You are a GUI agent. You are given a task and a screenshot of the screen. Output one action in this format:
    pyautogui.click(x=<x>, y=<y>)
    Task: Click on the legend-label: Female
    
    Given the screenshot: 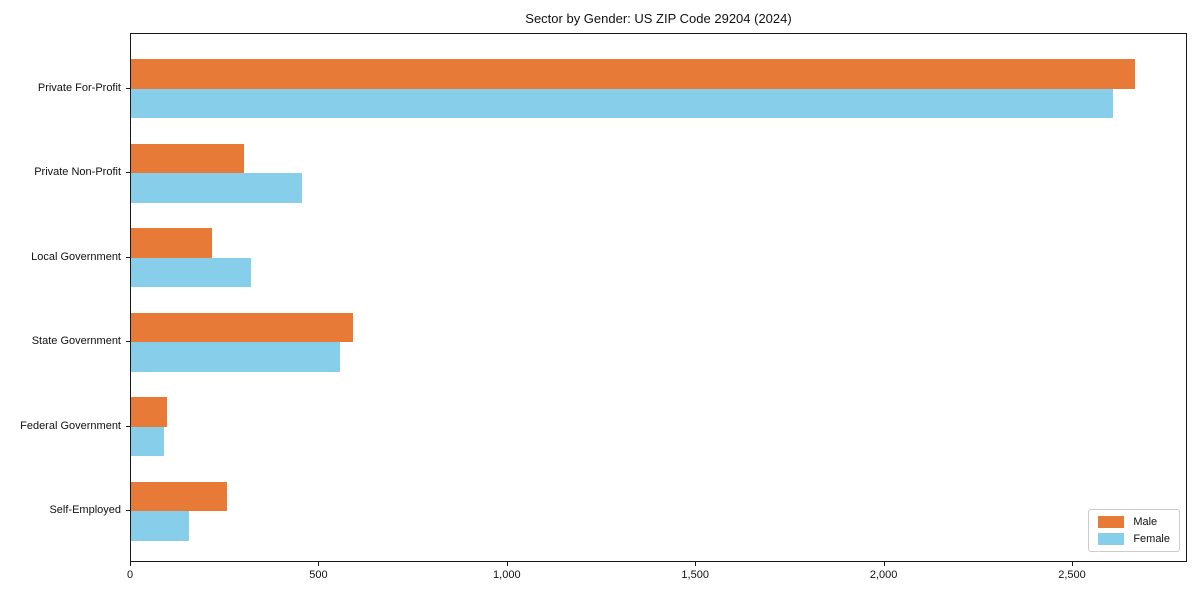 What is the action you would take?
    pyautogui.click(x=1151, y=539)
    